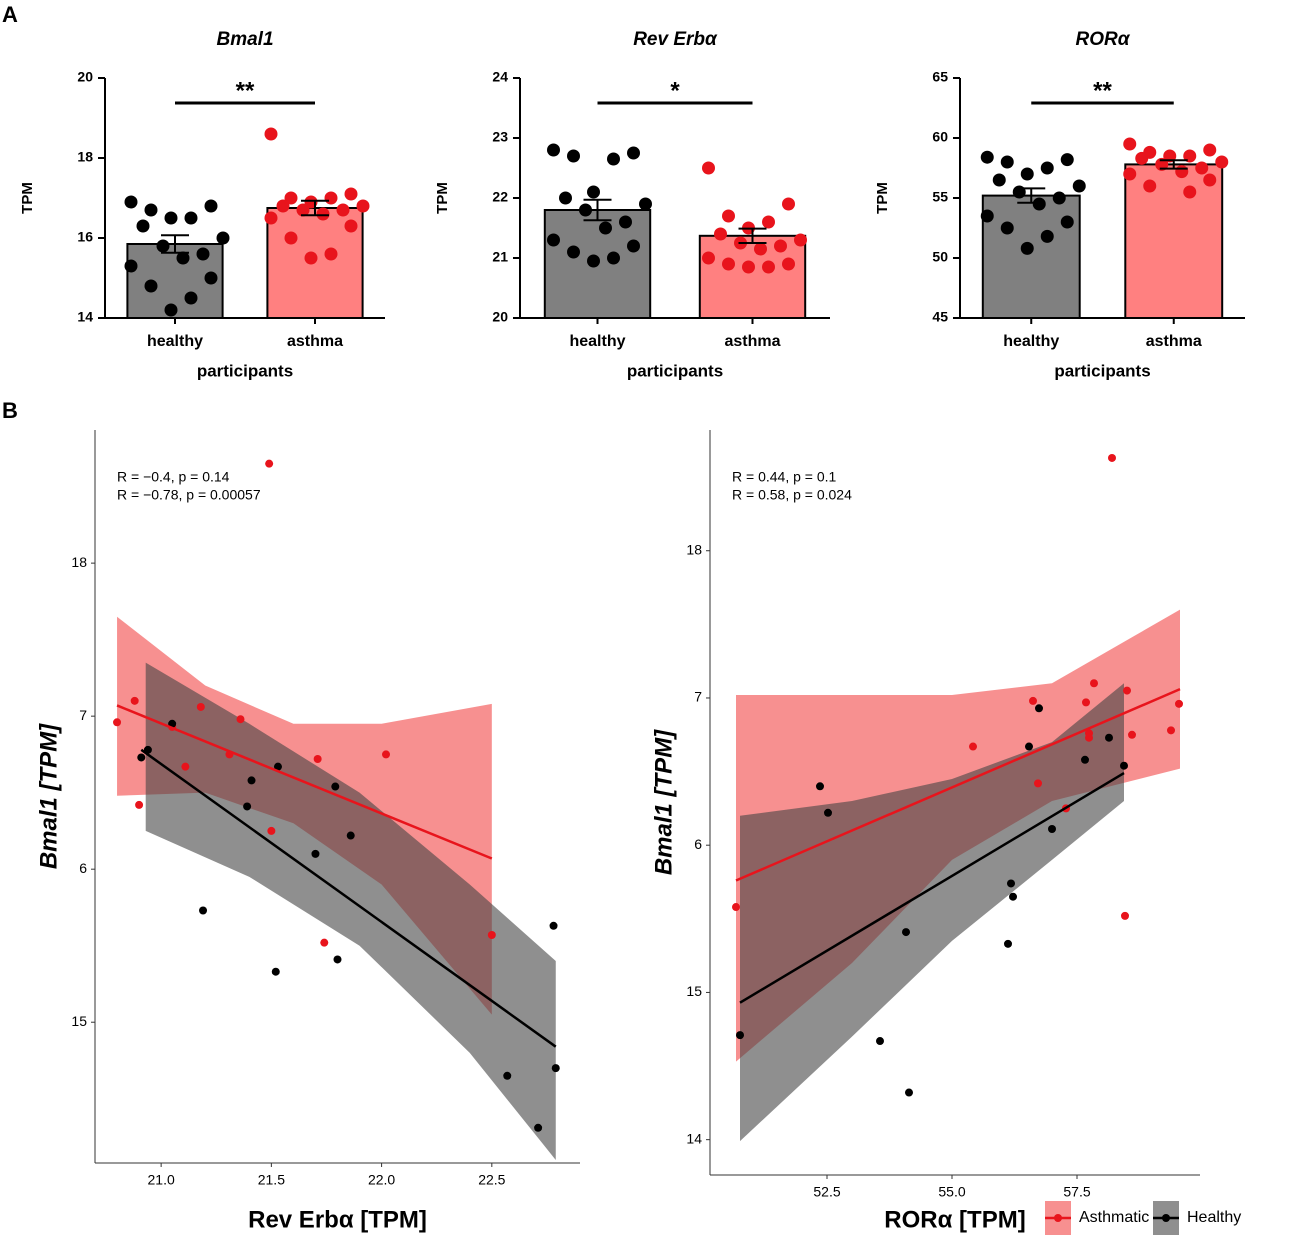  What do you see at coordinates (940, 257) in the screenshot?
I see `y-tick-label: 50` at bounding box center [940, 257].